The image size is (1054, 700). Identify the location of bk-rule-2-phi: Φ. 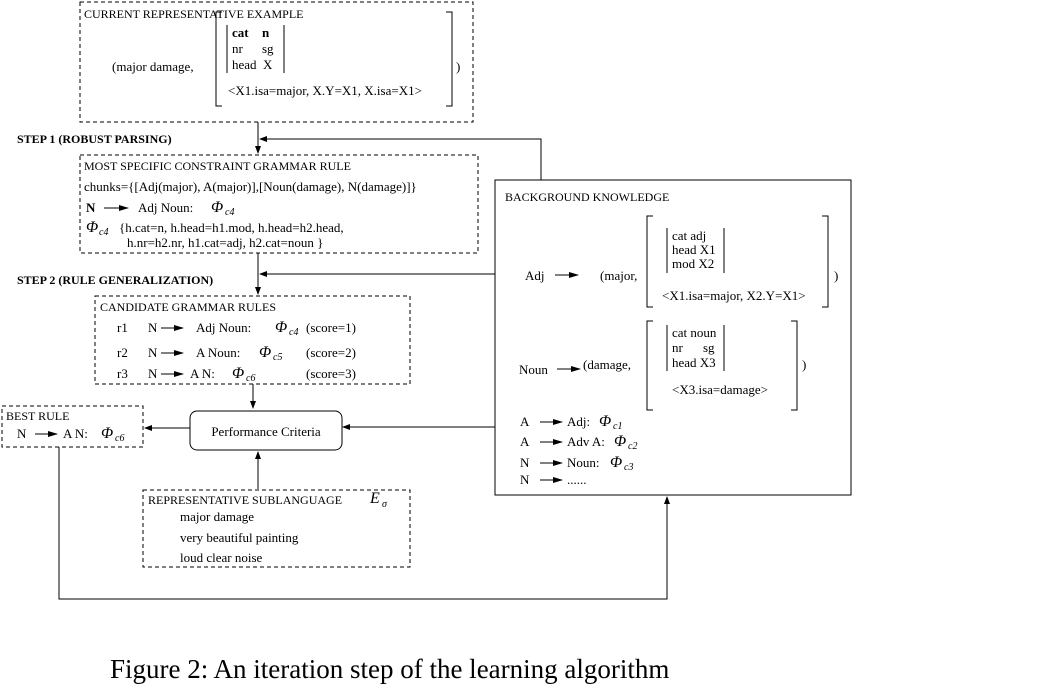
(620, 441).